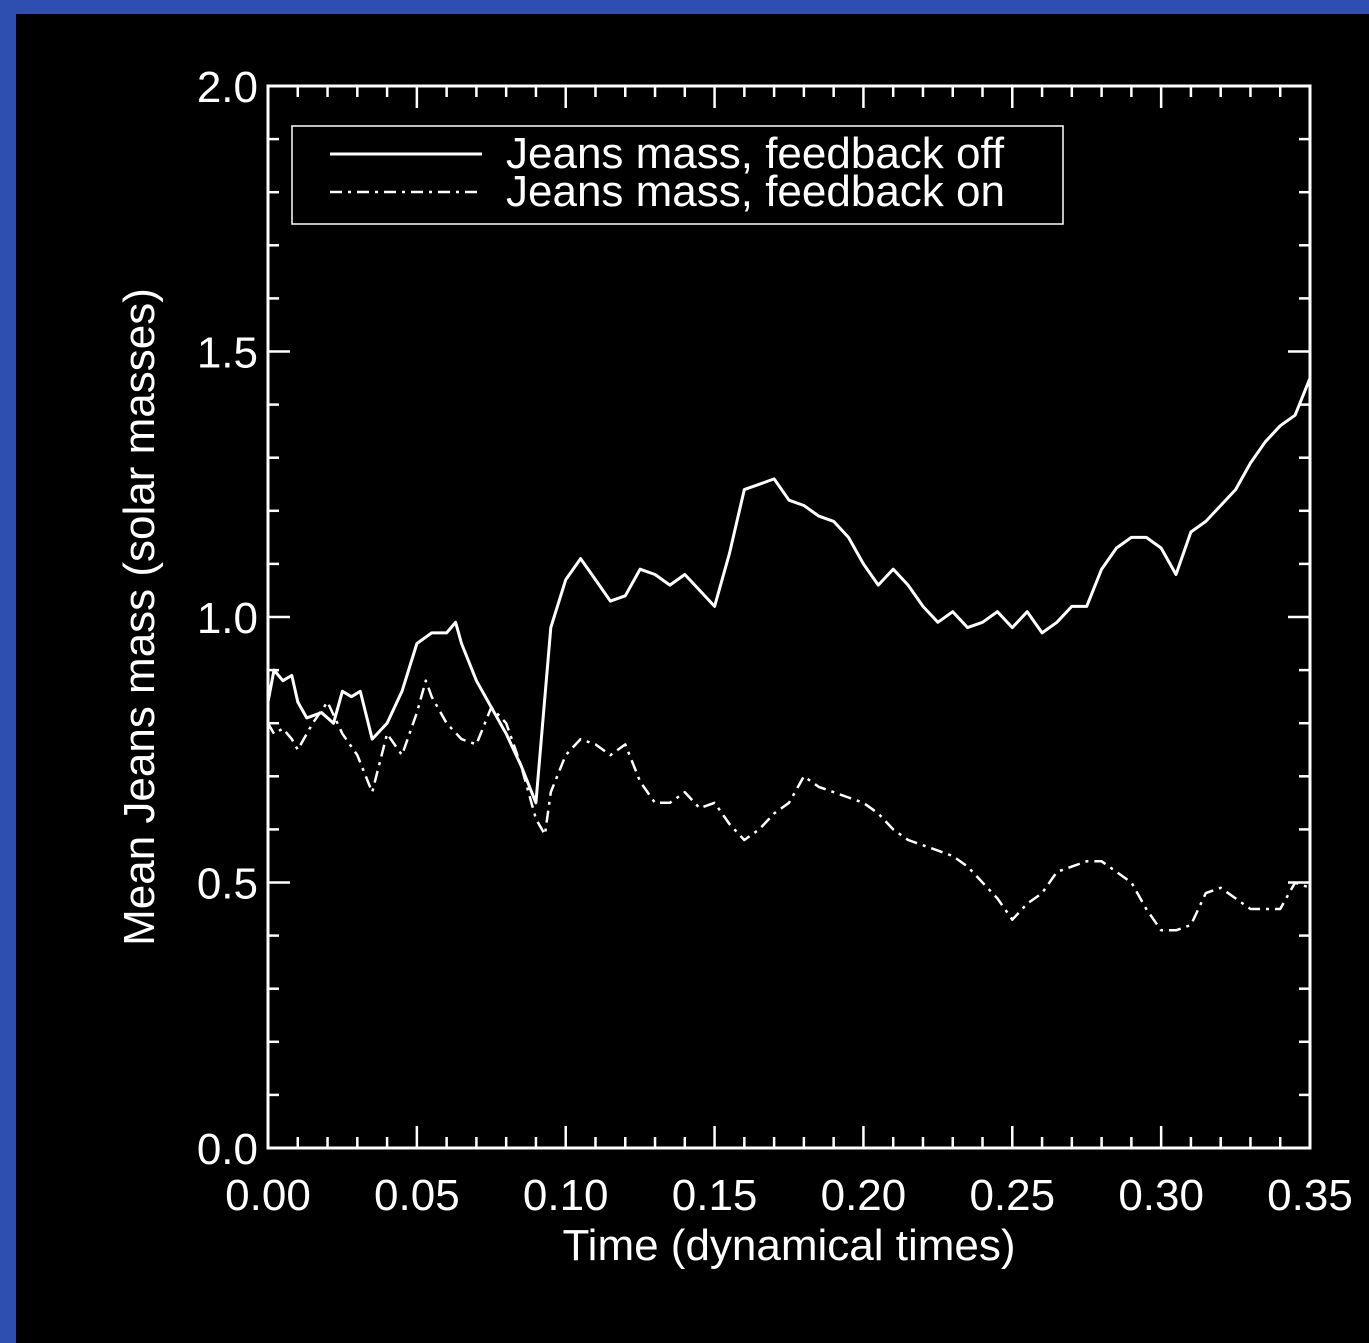 The width and height of the screenshot is (1369, 1343). Describe the element at coordinates (755, 153) in the screenshot. I see `legend-label-feedback-off: Jeans mass, feedback off` at that location.